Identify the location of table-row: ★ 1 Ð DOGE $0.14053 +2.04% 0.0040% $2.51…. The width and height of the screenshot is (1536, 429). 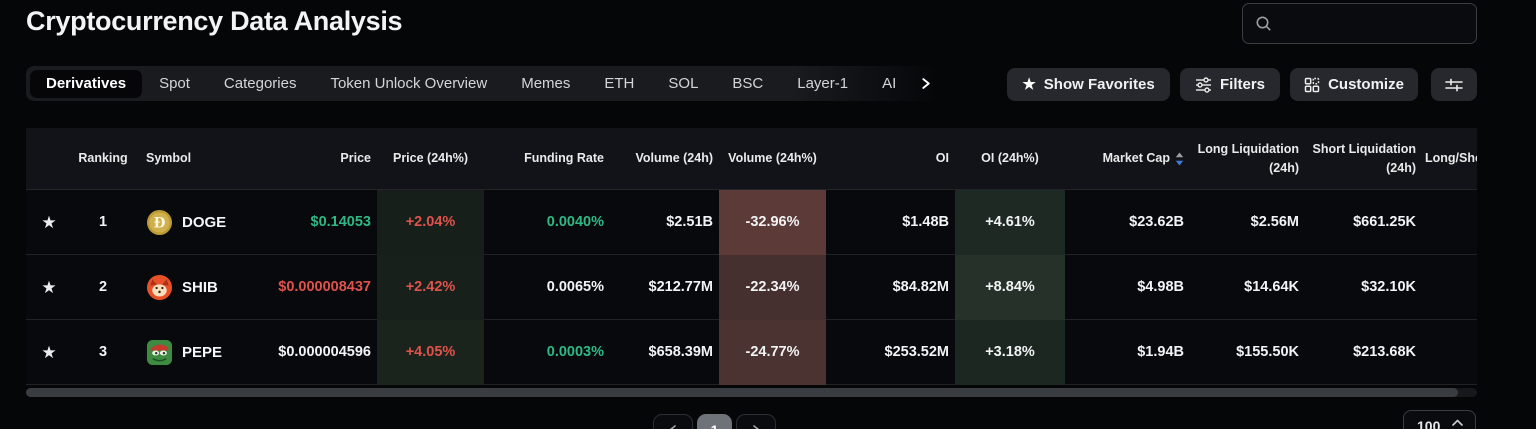
(751, 222).